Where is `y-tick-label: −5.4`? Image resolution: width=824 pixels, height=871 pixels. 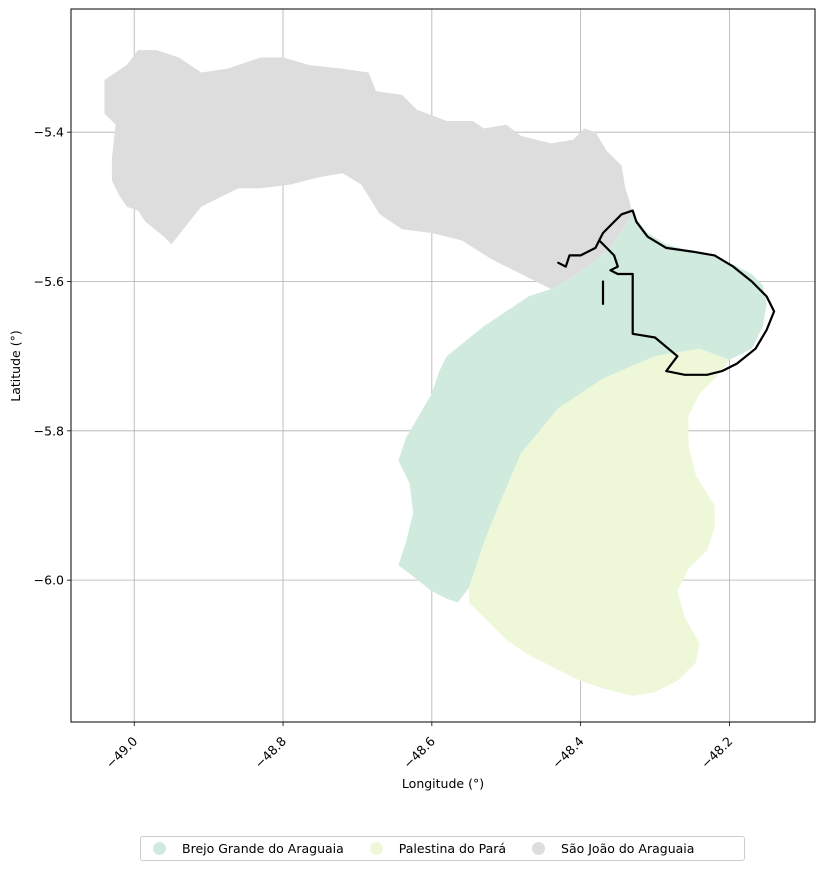 y-tick-label: −5.4 is located at coordinates (49, 132).